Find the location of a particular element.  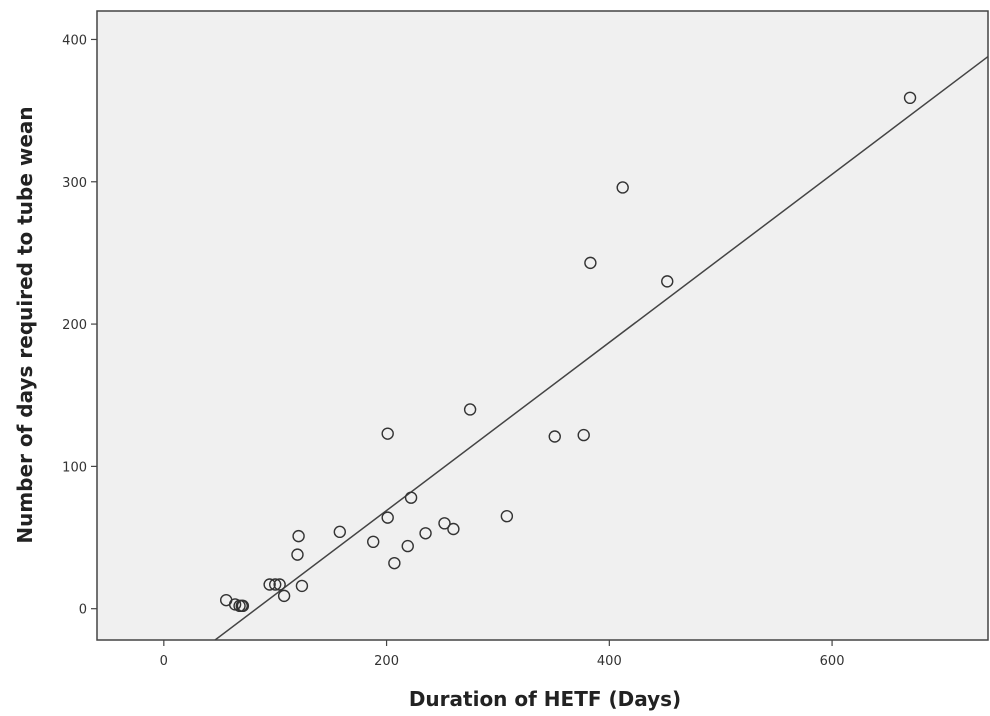

x-tick-label: 200 is located at coordinates (386, 661).